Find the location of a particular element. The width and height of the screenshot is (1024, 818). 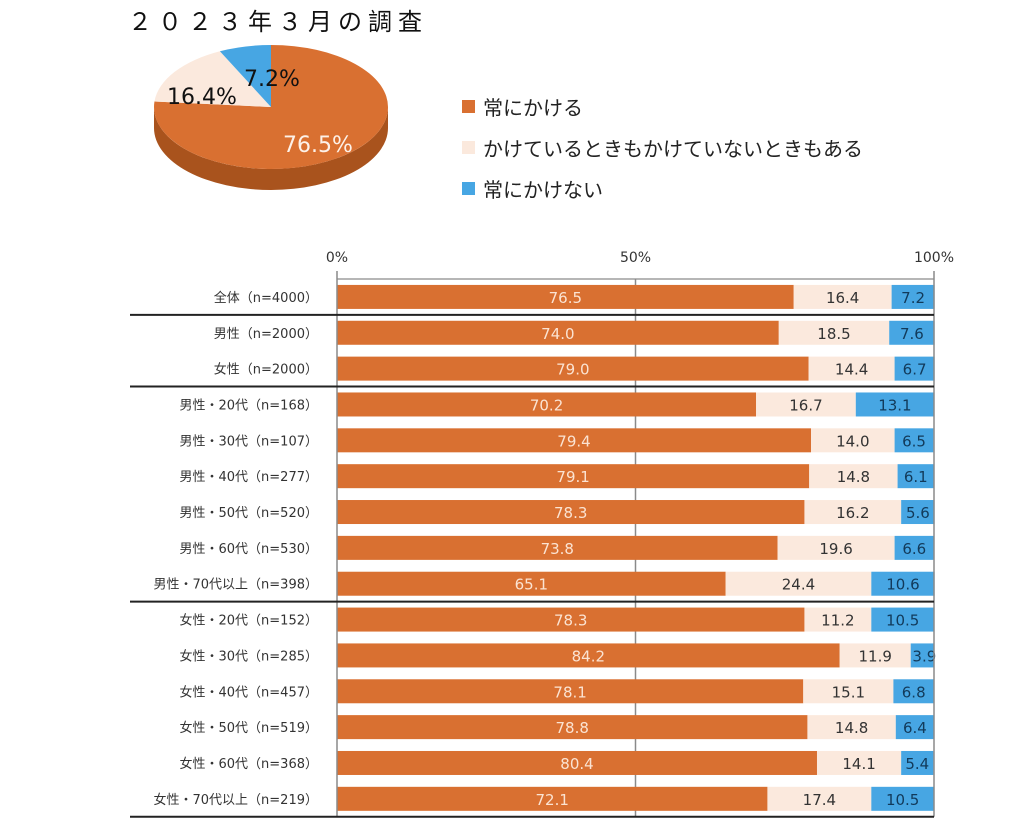

bar-value-label: 10.6 is located at coordinates (902, 585).